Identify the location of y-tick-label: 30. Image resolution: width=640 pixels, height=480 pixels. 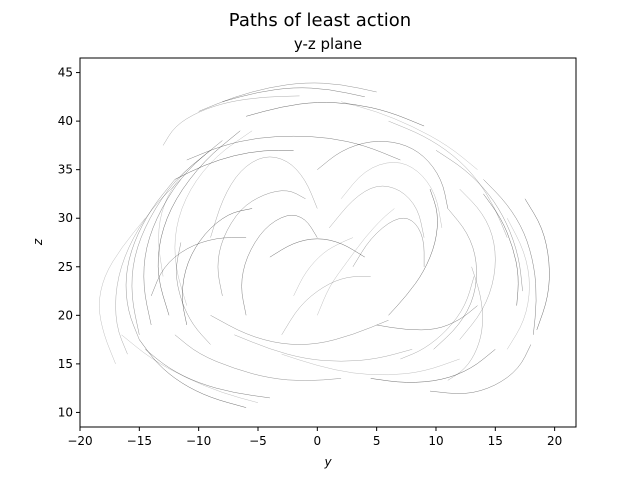
(65, 218).